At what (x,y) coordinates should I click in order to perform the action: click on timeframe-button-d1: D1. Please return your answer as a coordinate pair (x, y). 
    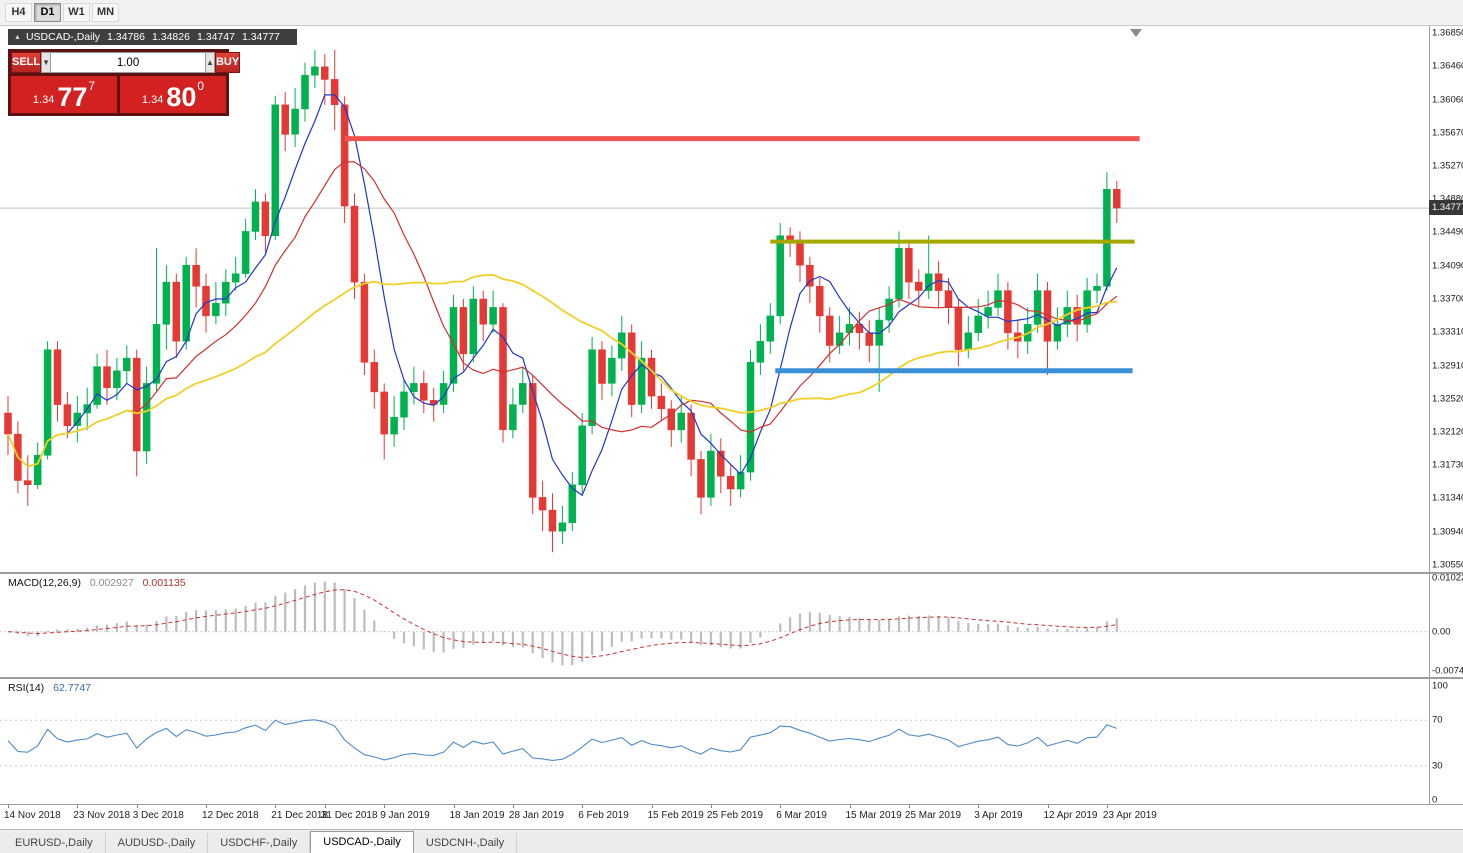
    Looking at the image, I should click on (47, 12).